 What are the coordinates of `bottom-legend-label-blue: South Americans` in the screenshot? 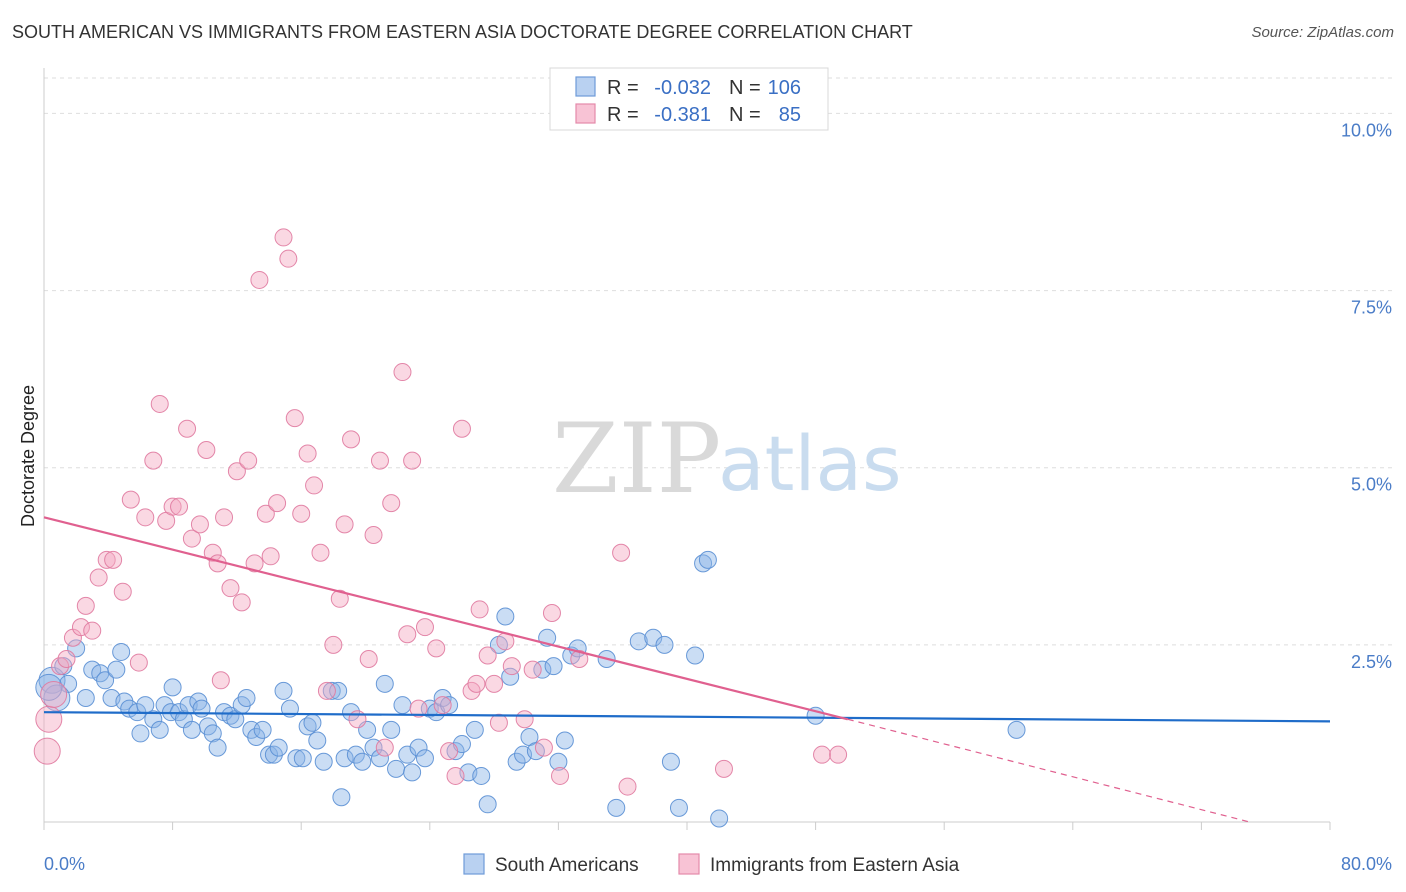 It's located at (567, 865).